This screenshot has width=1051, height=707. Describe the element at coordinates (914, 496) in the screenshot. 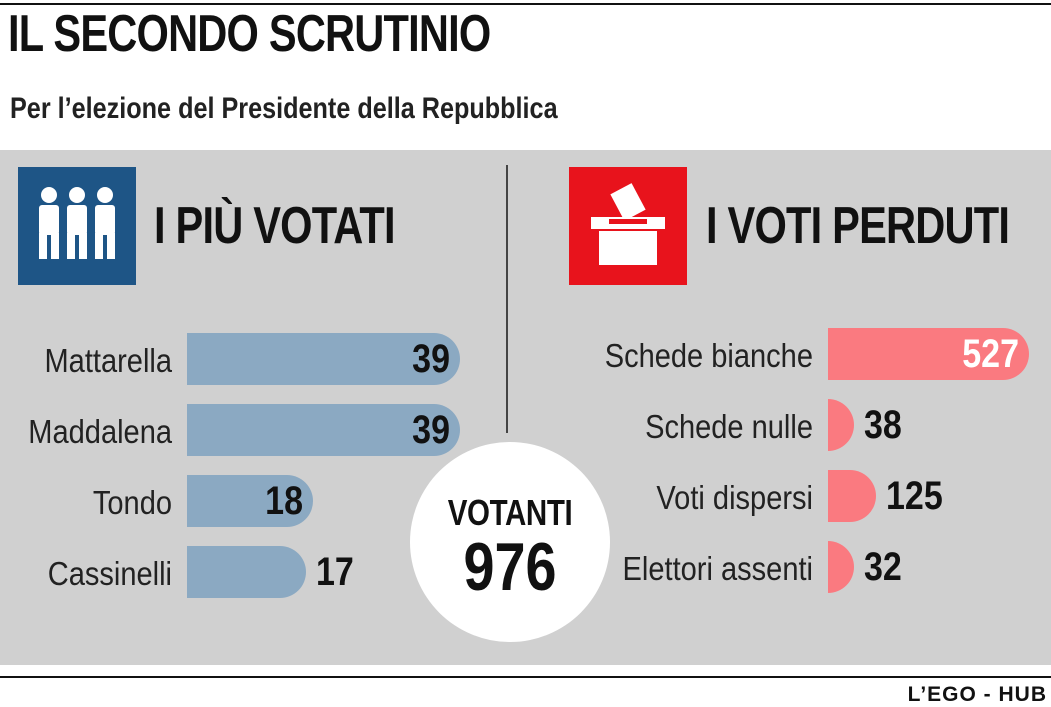

I see `bar-value-voti-dispersi: 125` at that location.